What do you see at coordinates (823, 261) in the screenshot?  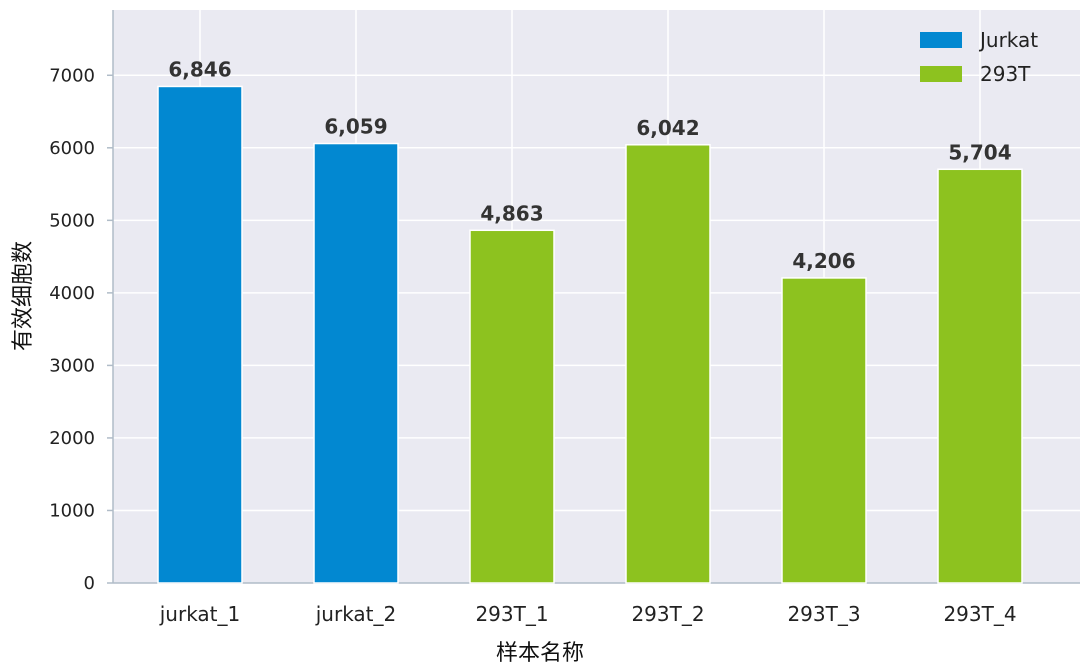 I see `data-label: 4,206` at bounding box center [823, 261].